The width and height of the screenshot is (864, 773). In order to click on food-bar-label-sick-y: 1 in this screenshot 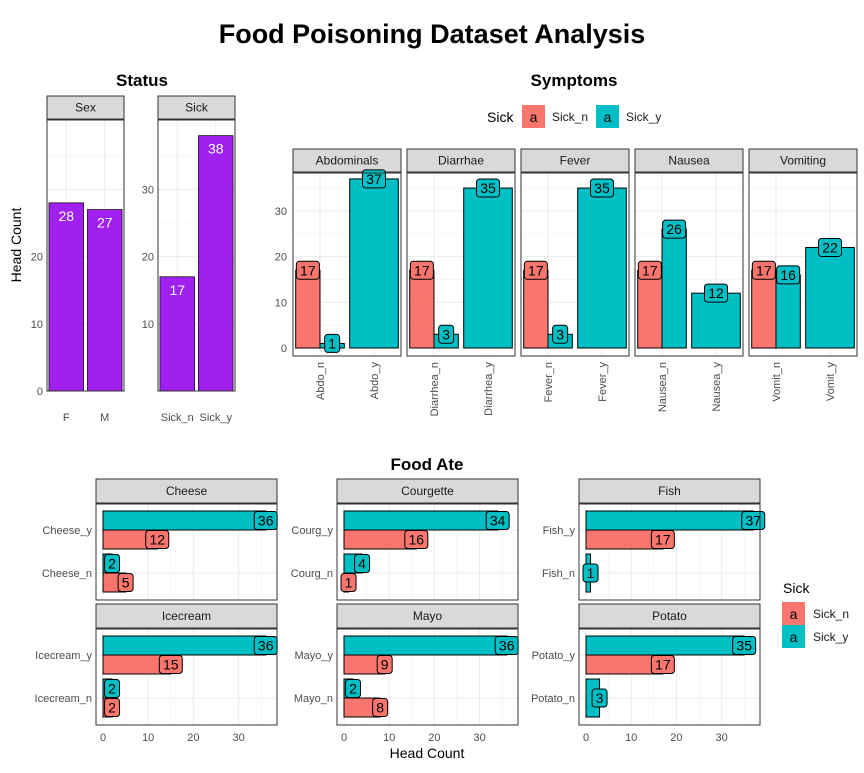, I will do `click(591, 573)`.